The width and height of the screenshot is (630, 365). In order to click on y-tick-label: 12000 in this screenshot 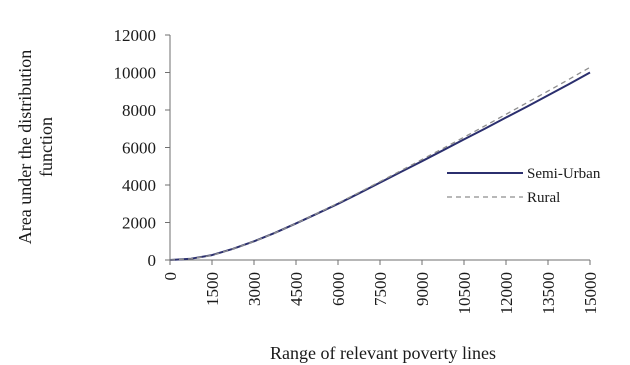, I will do `click(135, 35)`.